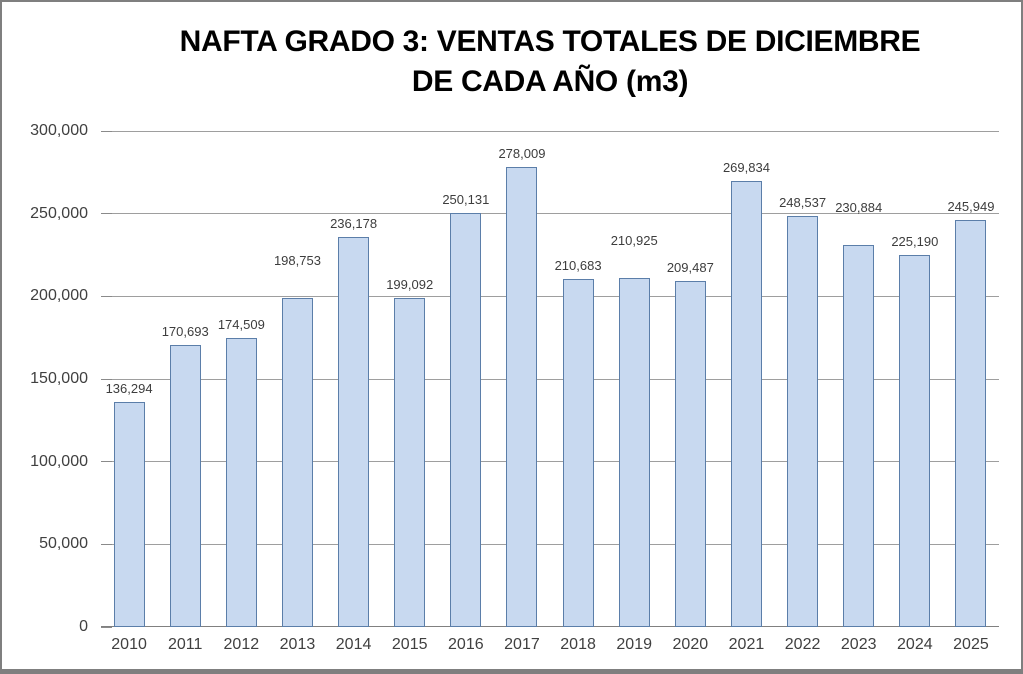 Image resolution: width=1023 pixels, height=674 pixels. What do you see at coordinates (746, 644) in the screenshot?
I see `x-tick-label-2021: 2021` at bounding box center [746, 644].